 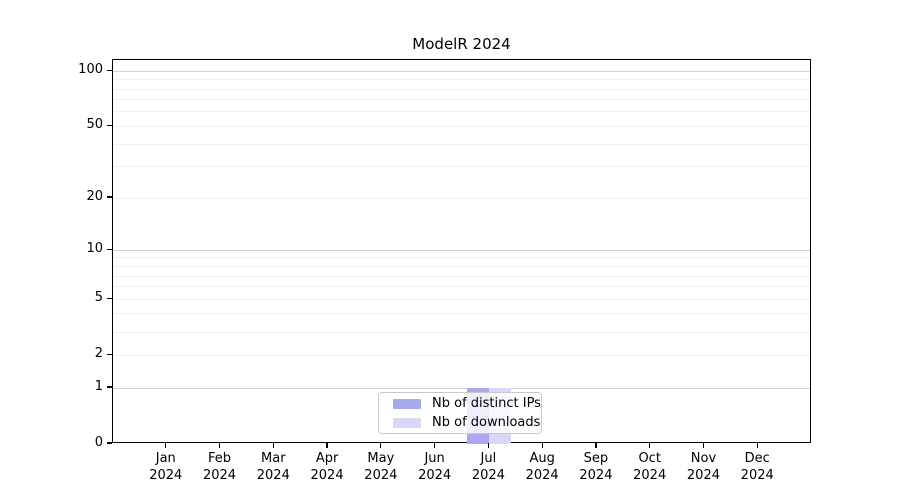 I want to click on x-tick-month: Nov, so click(x=703, y=458).